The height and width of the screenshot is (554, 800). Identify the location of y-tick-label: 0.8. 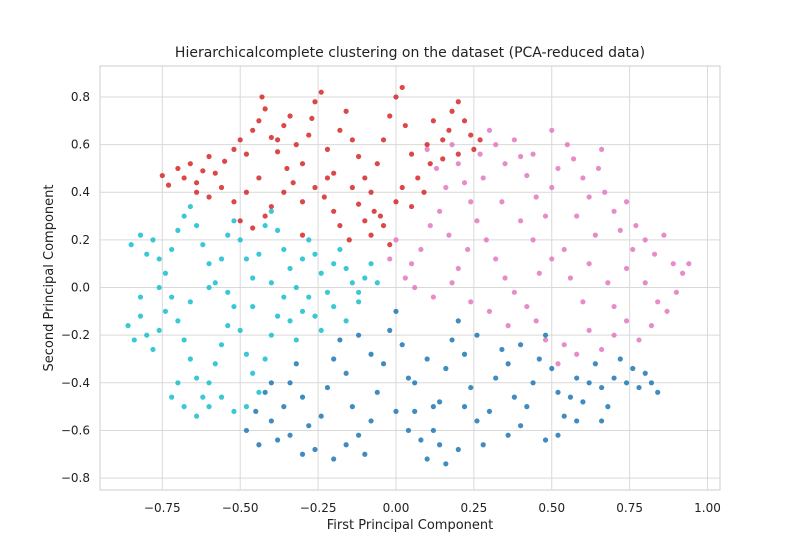
(80, 97).